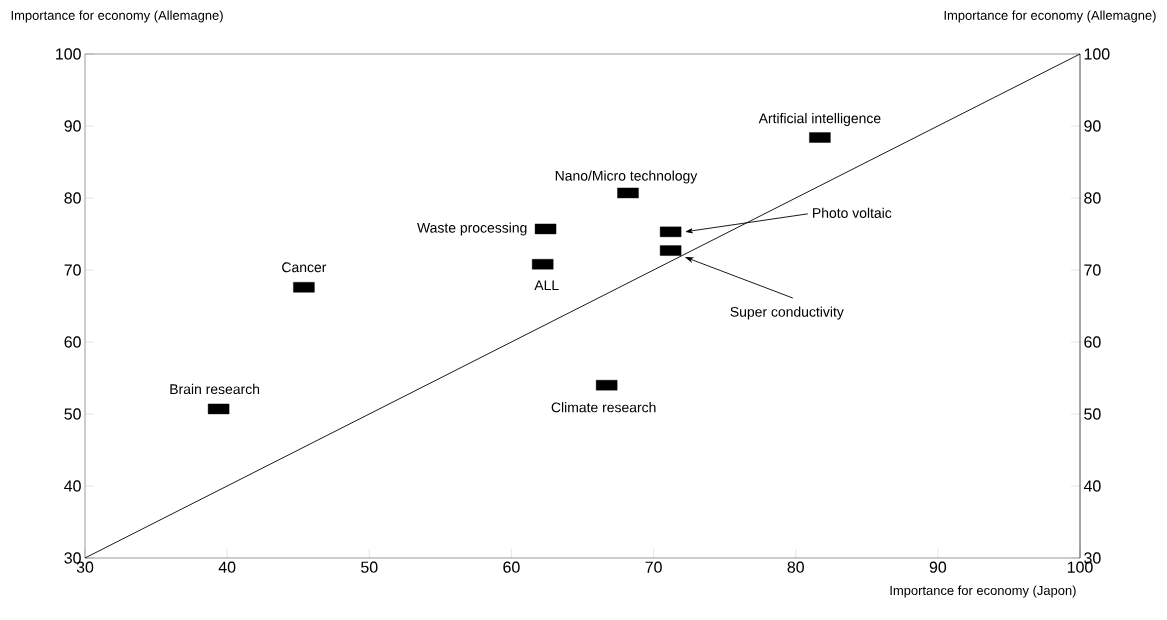 This screenshot has width=1167, height=620. Describe the element at coordinates (72, 126) in the screenshot. I see `y-tick-label: 90` at that location.